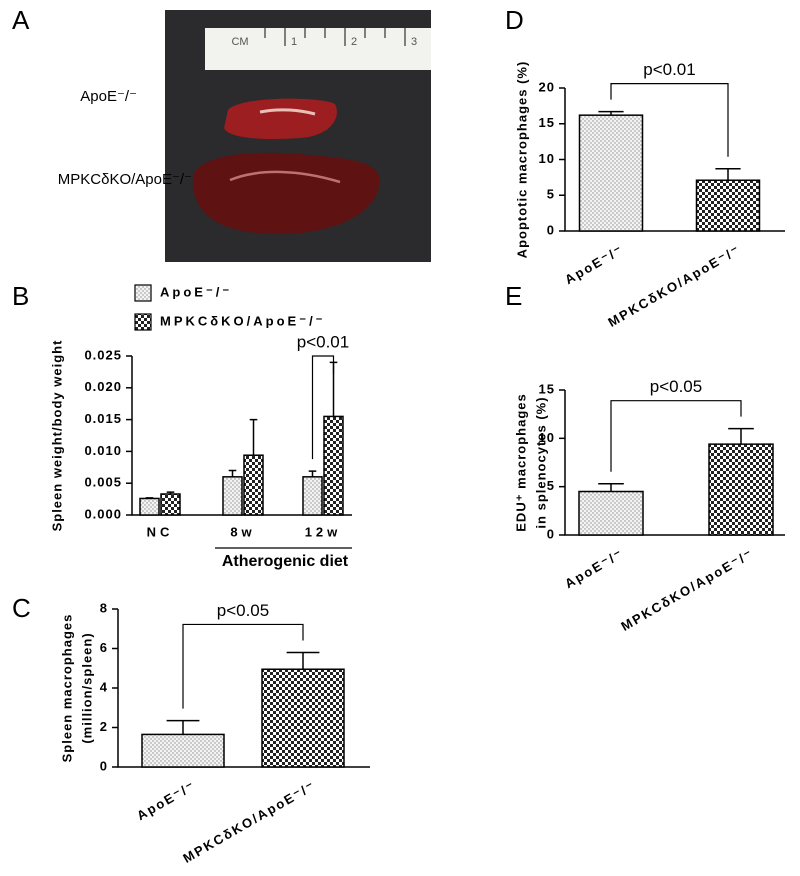  Describe the element at coordinates (280, 118) in the screenshot. I see `spleen-small` at that location.